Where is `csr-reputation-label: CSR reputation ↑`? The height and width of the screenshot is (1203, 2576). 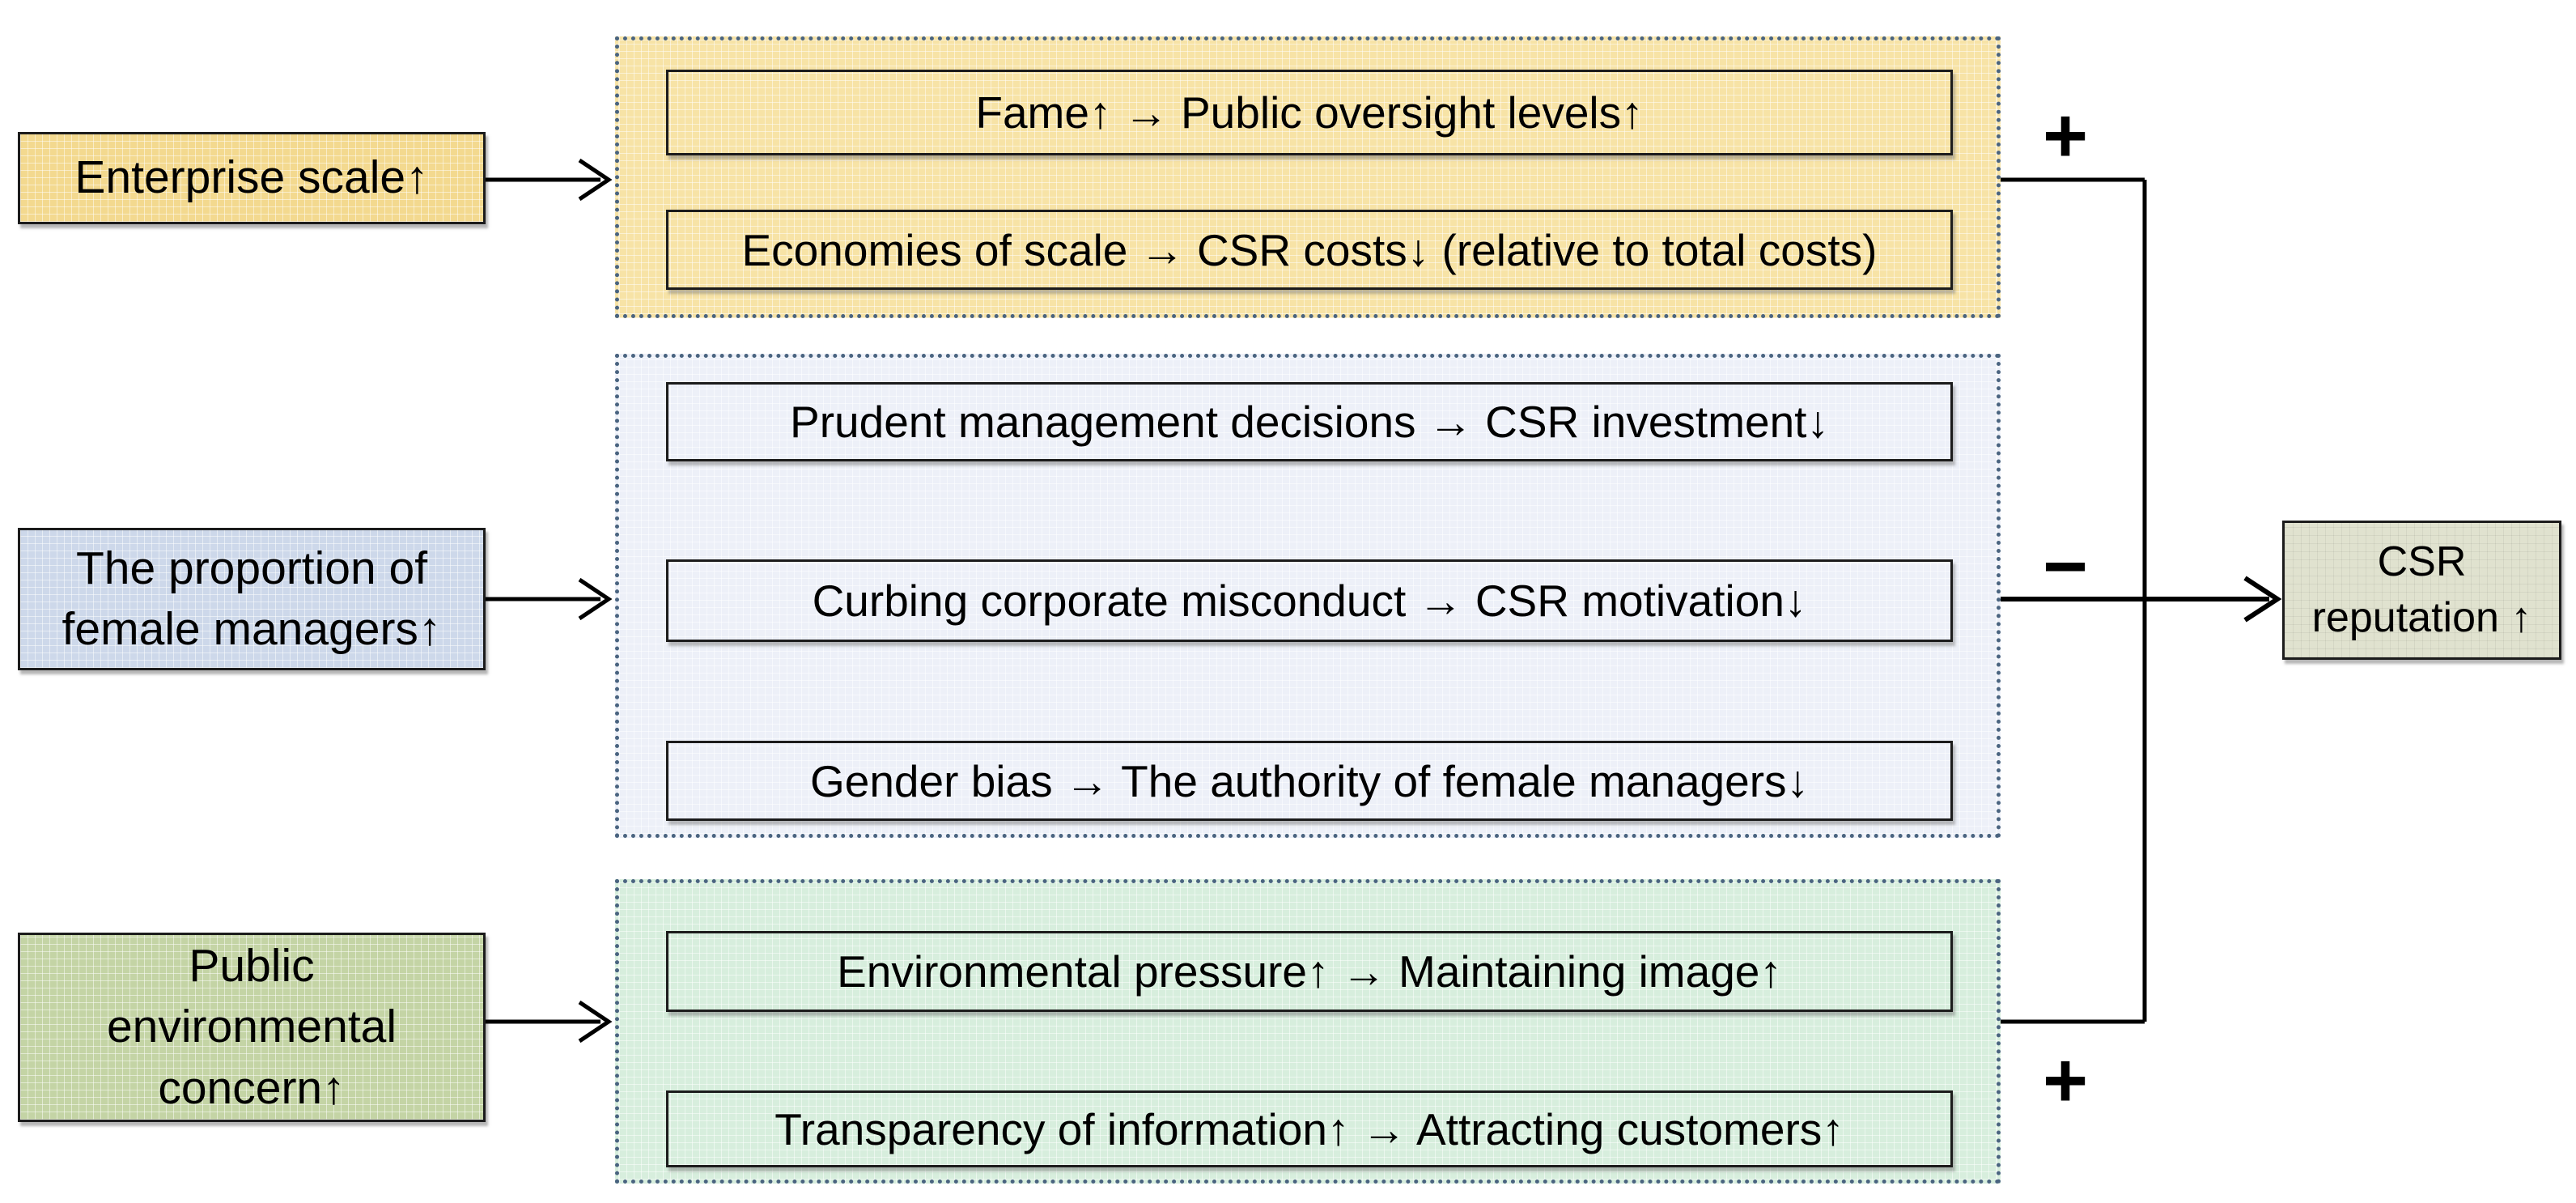 csr-reputation-label: CSR reputation ↑ is located at coordinates (2421, 589).